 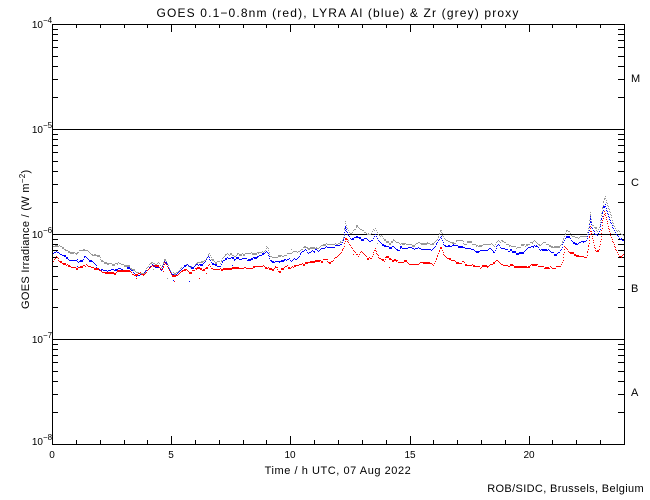 What do you see at coordinates (410, 455) in the screenshot?
I see `svg-text: 15` at bounding box center [410, 455].